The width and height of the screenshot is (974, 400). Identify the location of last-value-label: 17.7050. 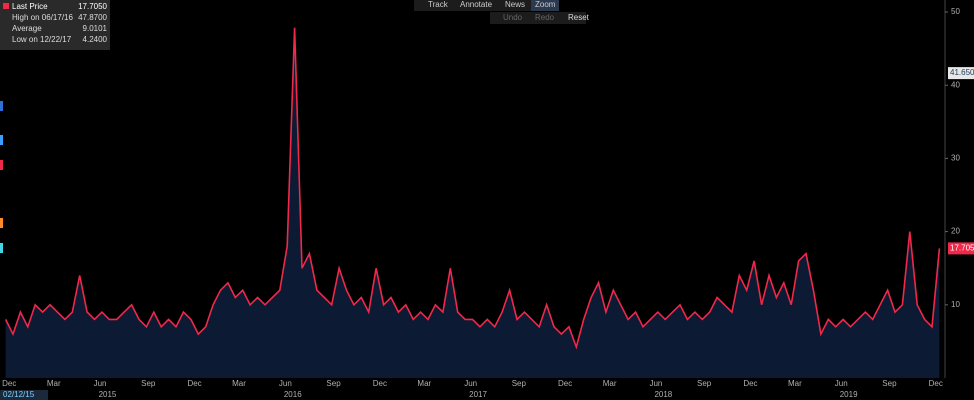
(962, 248).